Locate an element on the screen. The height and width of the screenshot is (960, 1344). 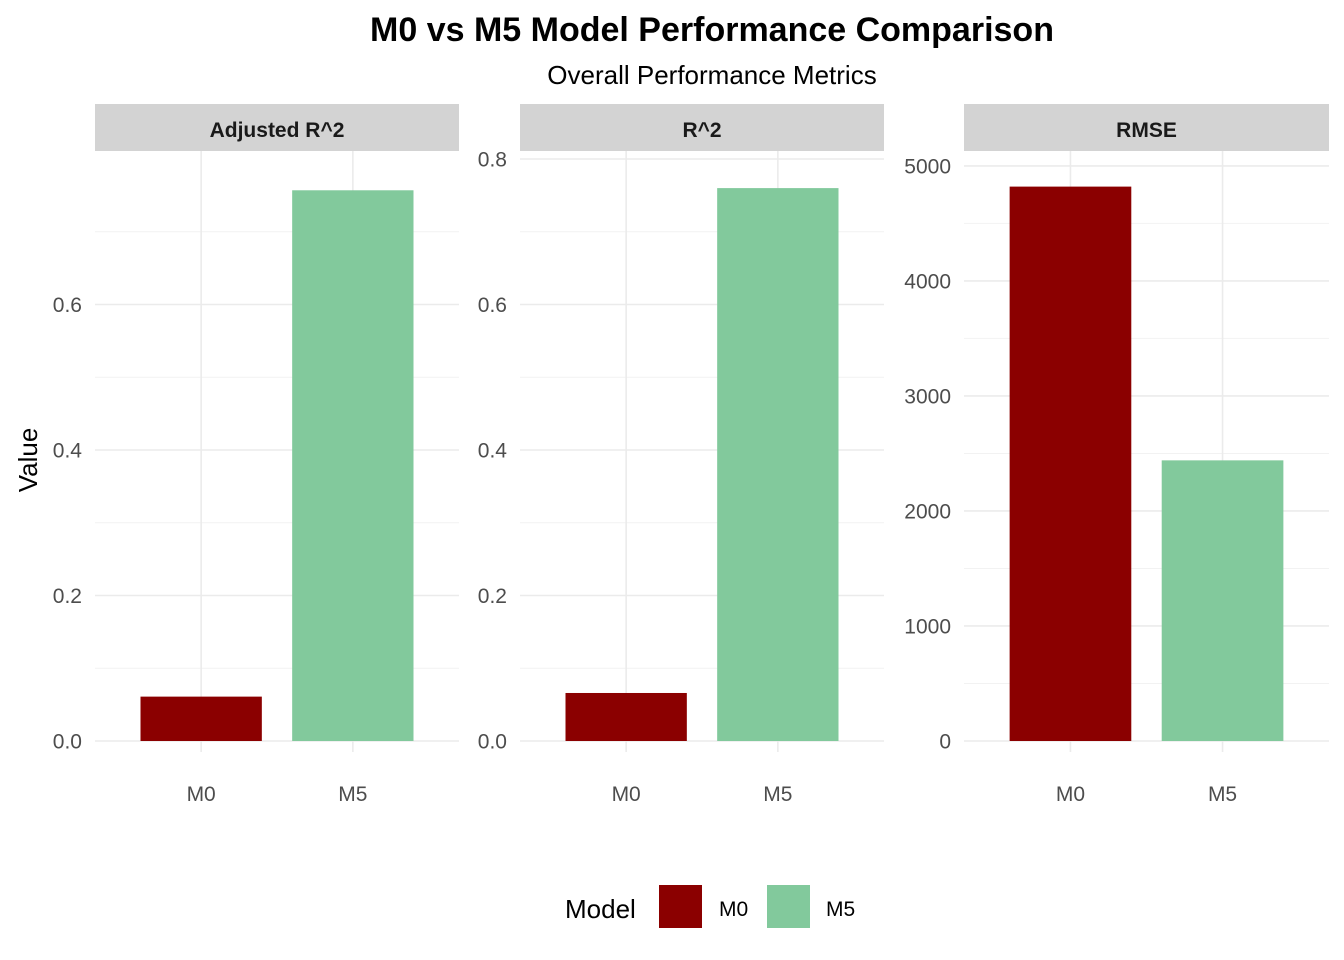
chart-subtitle: Overall Performance Metrics is located at coordinates (711, 75).